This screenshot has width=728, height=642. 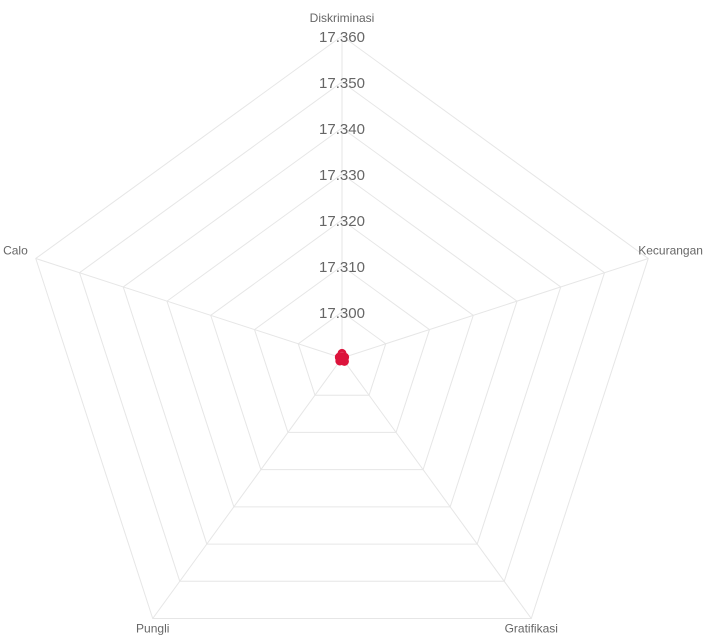 I want to click on tick-label: 17.300, so click(x=342, y=313).